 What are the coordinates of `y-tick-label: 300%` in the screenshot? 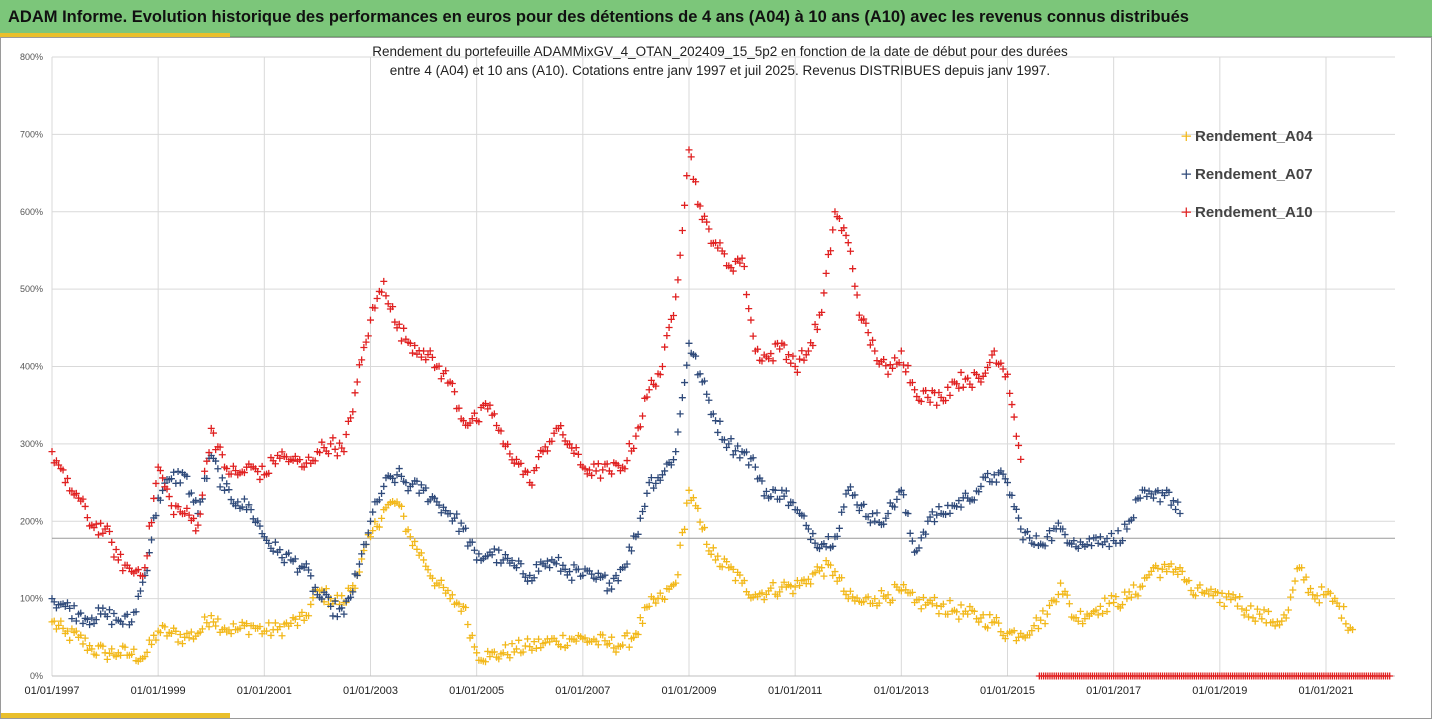 It's located at (31, 444).